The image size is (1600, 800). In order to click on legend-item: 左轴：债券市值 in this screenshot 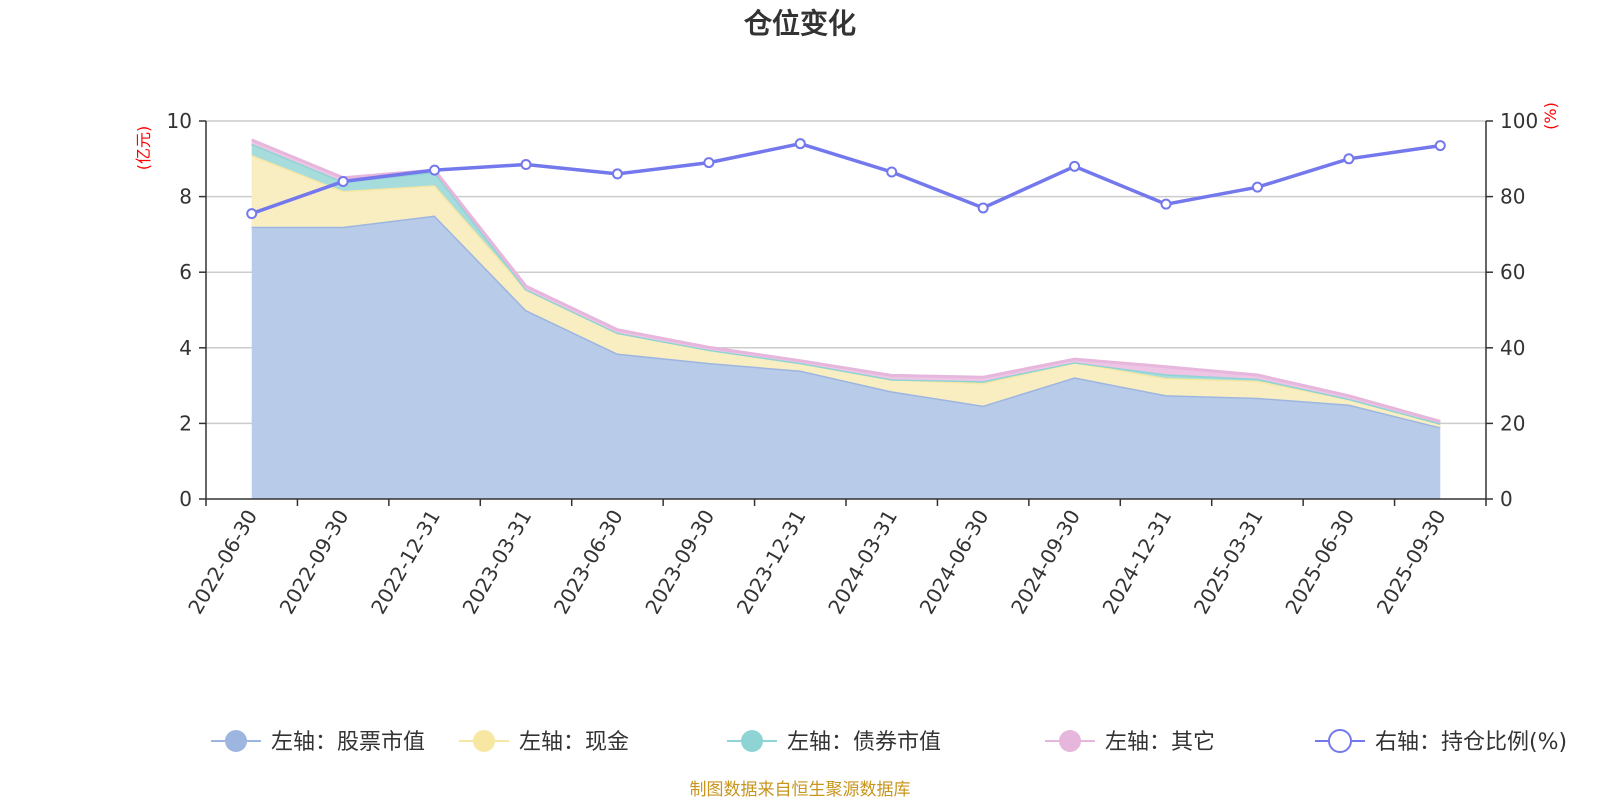, I will do `click(834, 742)`.